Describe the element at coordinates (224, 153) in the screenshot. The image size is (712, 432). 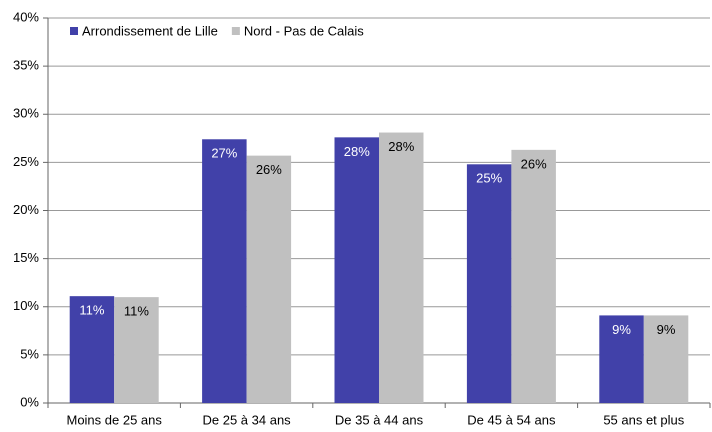
I see `value-label: 27%` at that location.